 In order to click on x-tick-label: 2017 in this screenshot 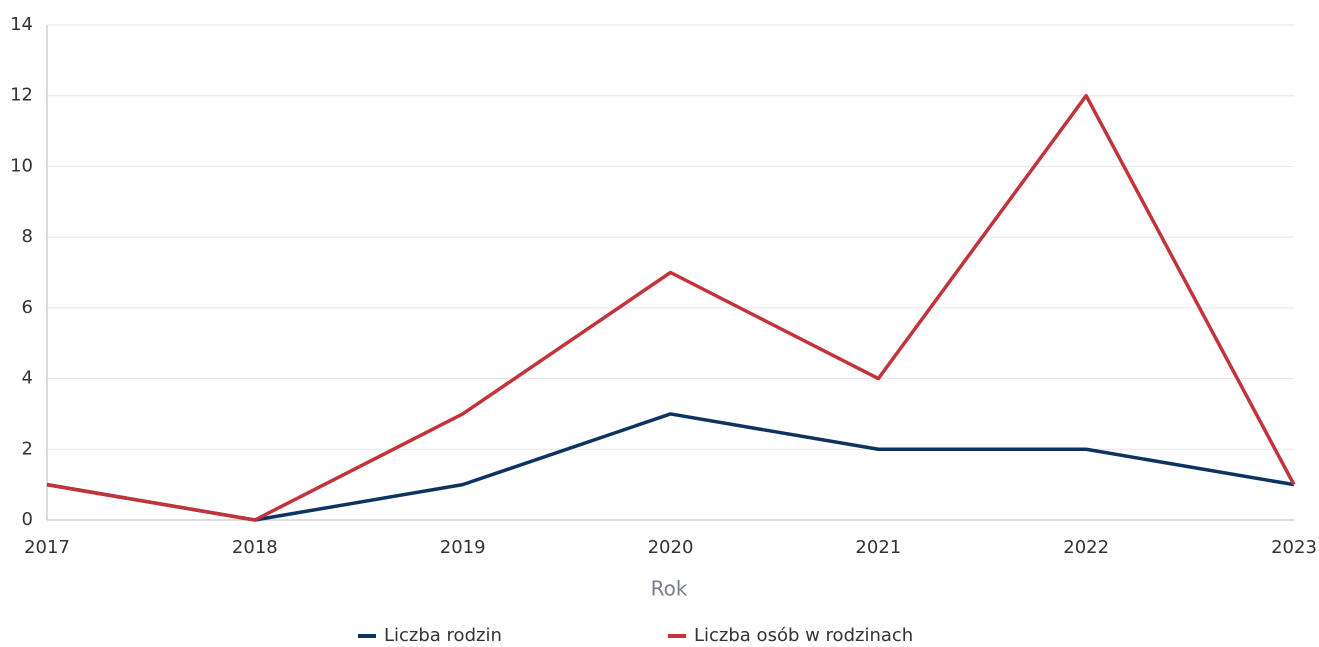, I will do `click(47, 547)`.